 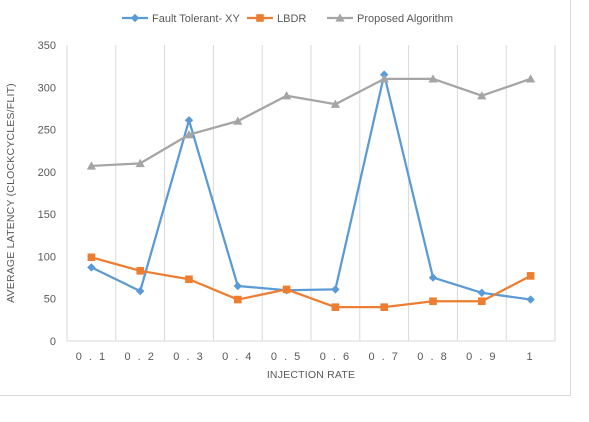 What do you see at coordinates (47, 131) in the screenshot?
I see `y-tick-label: 250` at bounding box center [47, 131].